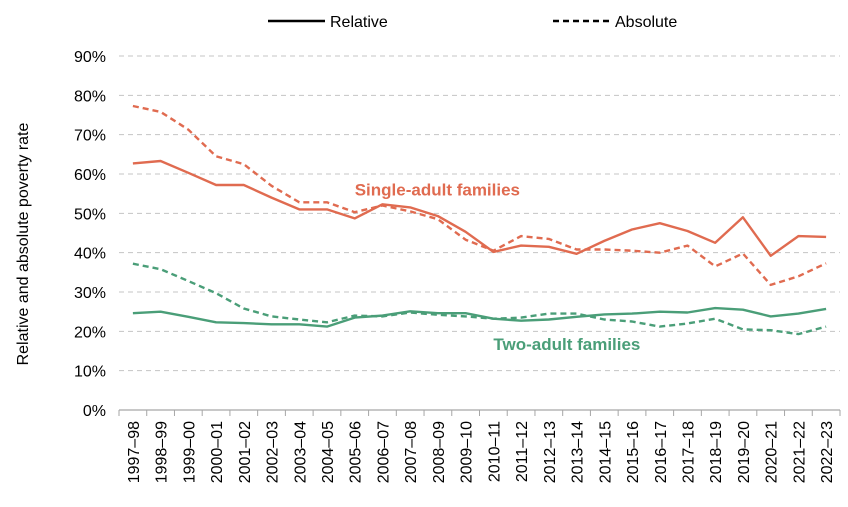 The image size is (848, 507). I want to click on x-tick-label: 2020–21, so click(772, 452).